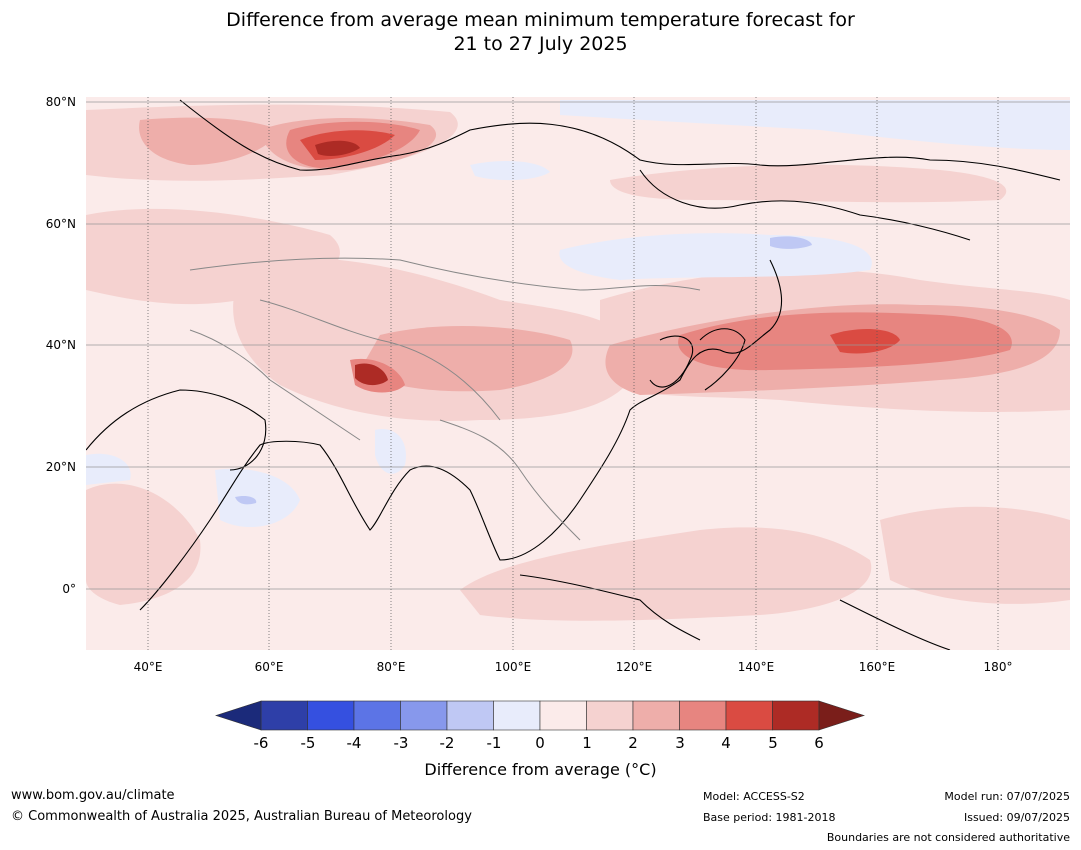 Image resolution: width=1081 pixels, height=850 pixels. I want to click on colorbar-tick-label: -6, so click(261, 743).